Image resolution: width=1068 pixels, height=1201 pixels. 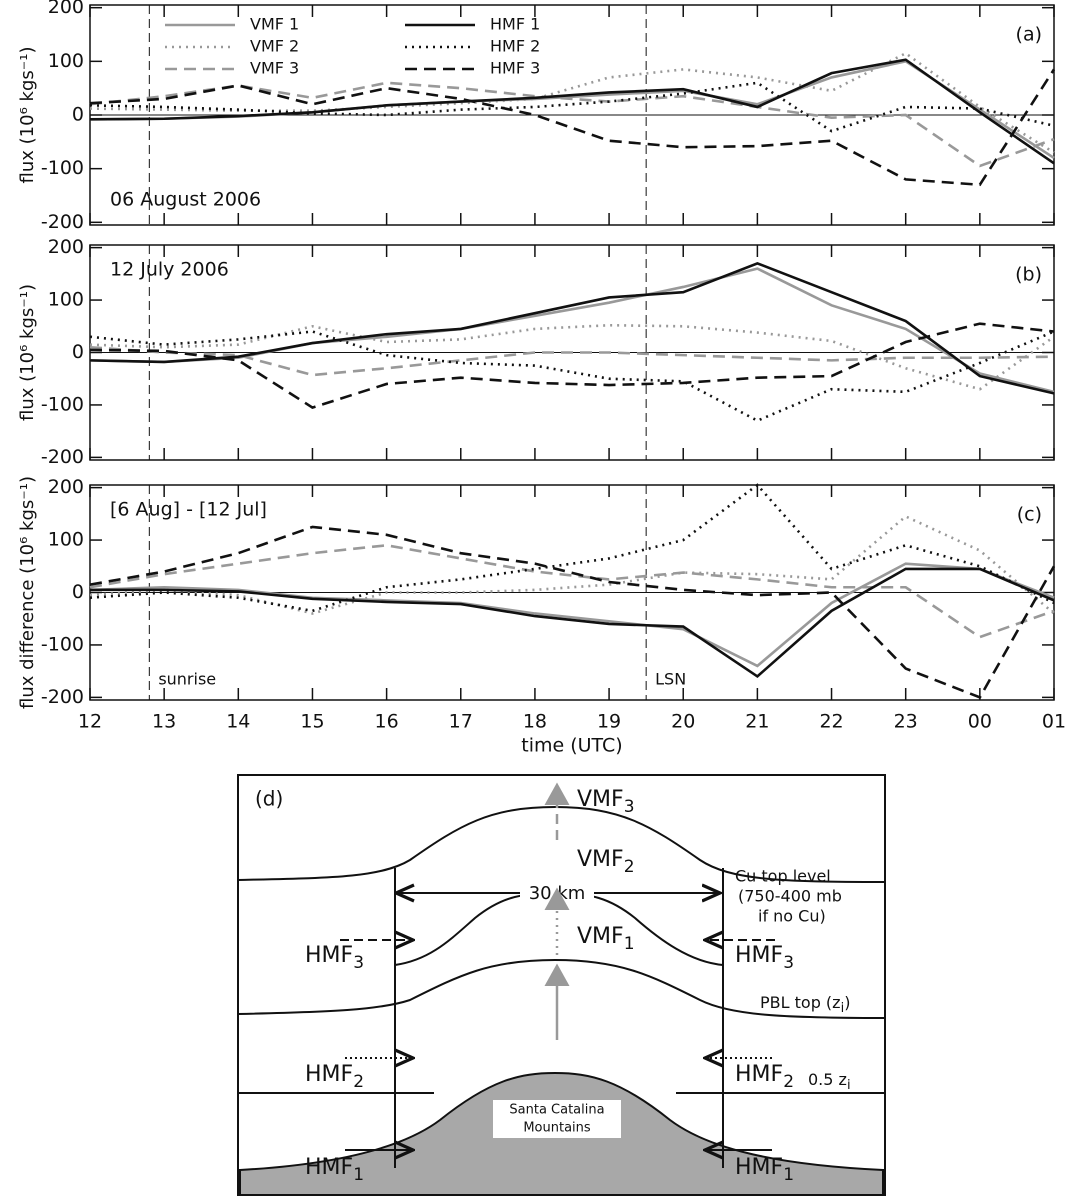 I want to click on level-label: PBL top (zi), so click(x=805, y=1004).